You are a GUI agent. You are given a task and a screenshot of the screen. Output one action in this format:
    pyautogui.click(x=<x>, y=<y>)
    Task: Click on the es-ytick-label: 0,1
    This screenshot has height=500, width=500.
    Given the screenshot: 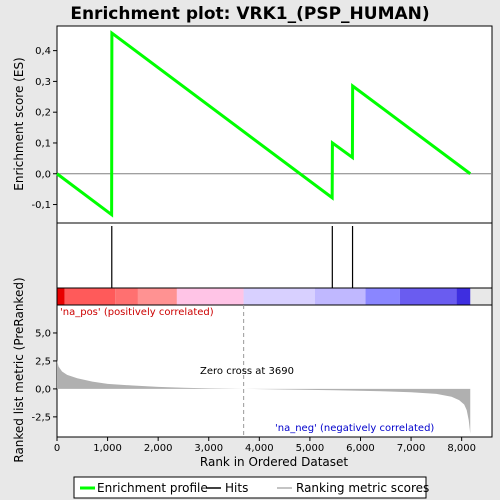 What is the action you would take?
    pyautogui.click(x=43, y=143)
    